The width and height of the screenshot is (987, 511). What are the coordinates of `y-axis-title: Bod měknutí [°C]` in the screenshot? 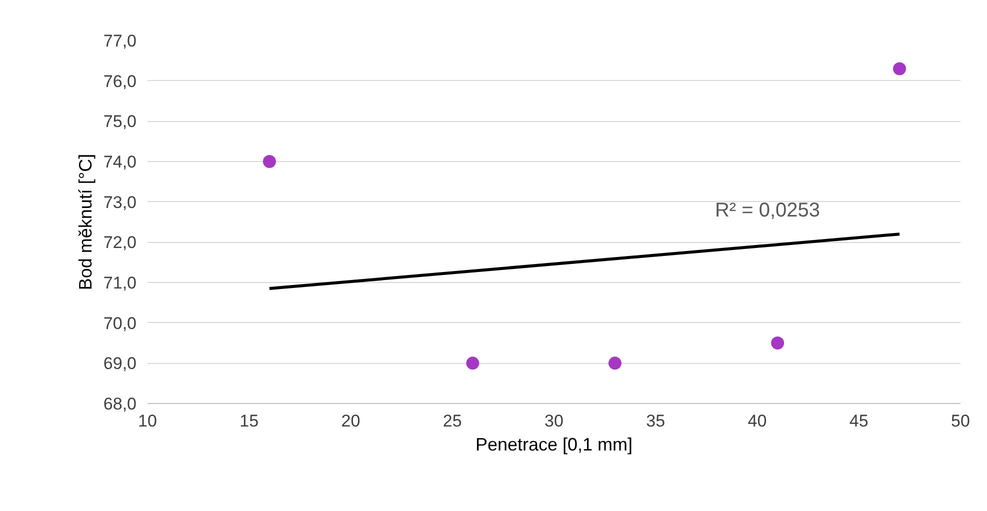 It's located at (85, 222).